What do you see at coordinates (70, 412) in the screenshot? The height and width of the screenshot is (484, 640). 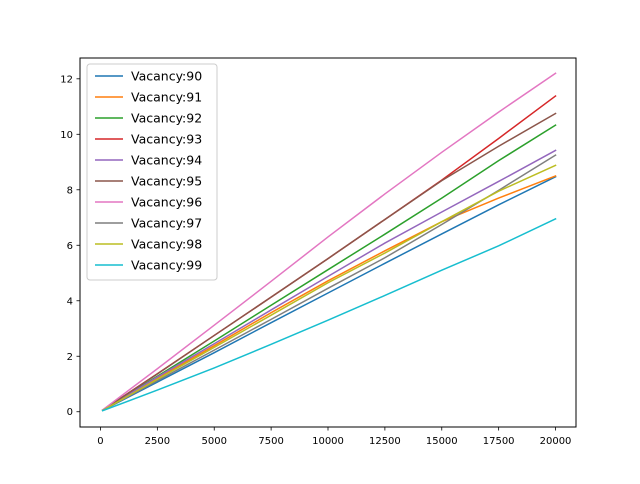 I see `y-tick-label: 0` at bounding box center [70, 412].